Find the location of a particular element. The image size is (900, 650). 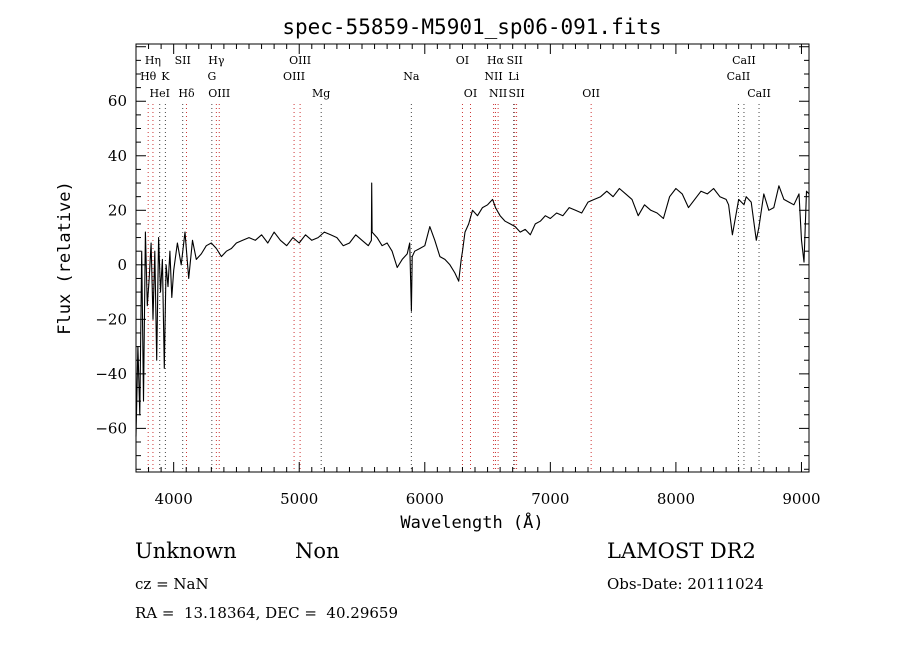

x-tick-label: 4000 is located at coordinates (174, 499).